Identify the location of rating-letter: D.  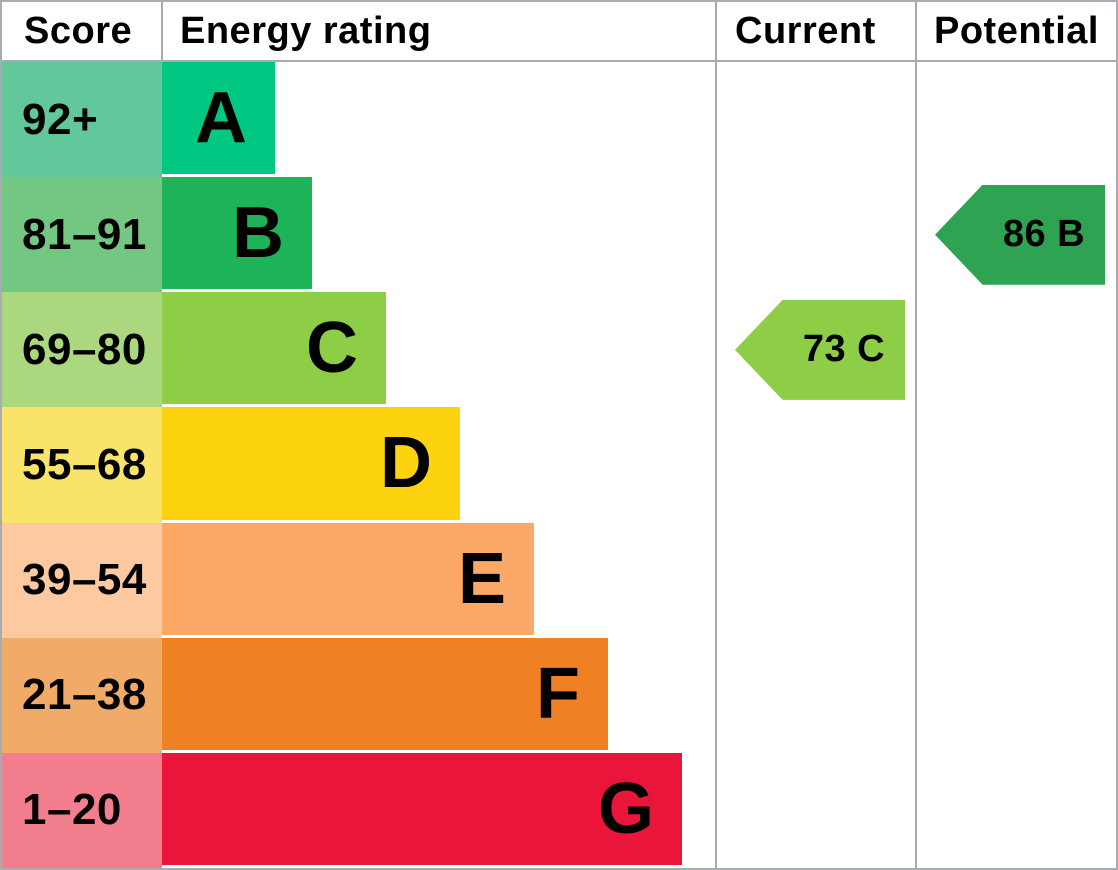
(406, 463).